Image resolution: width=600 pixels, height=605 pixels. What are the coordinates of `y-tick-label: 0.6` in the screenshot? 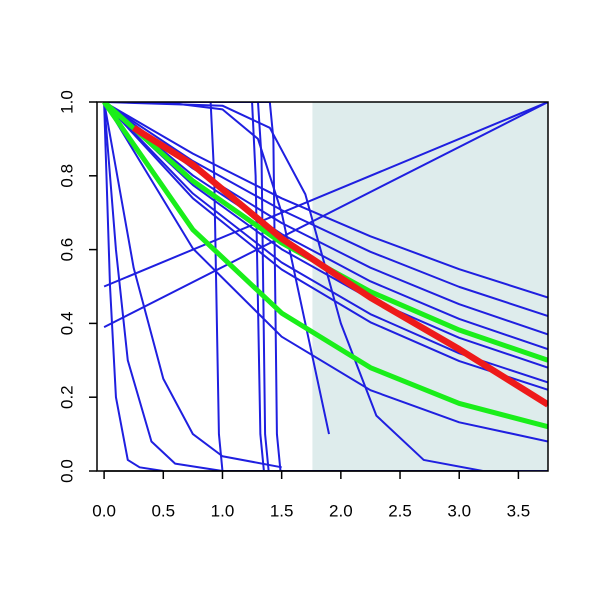 It's located at (66, 250).